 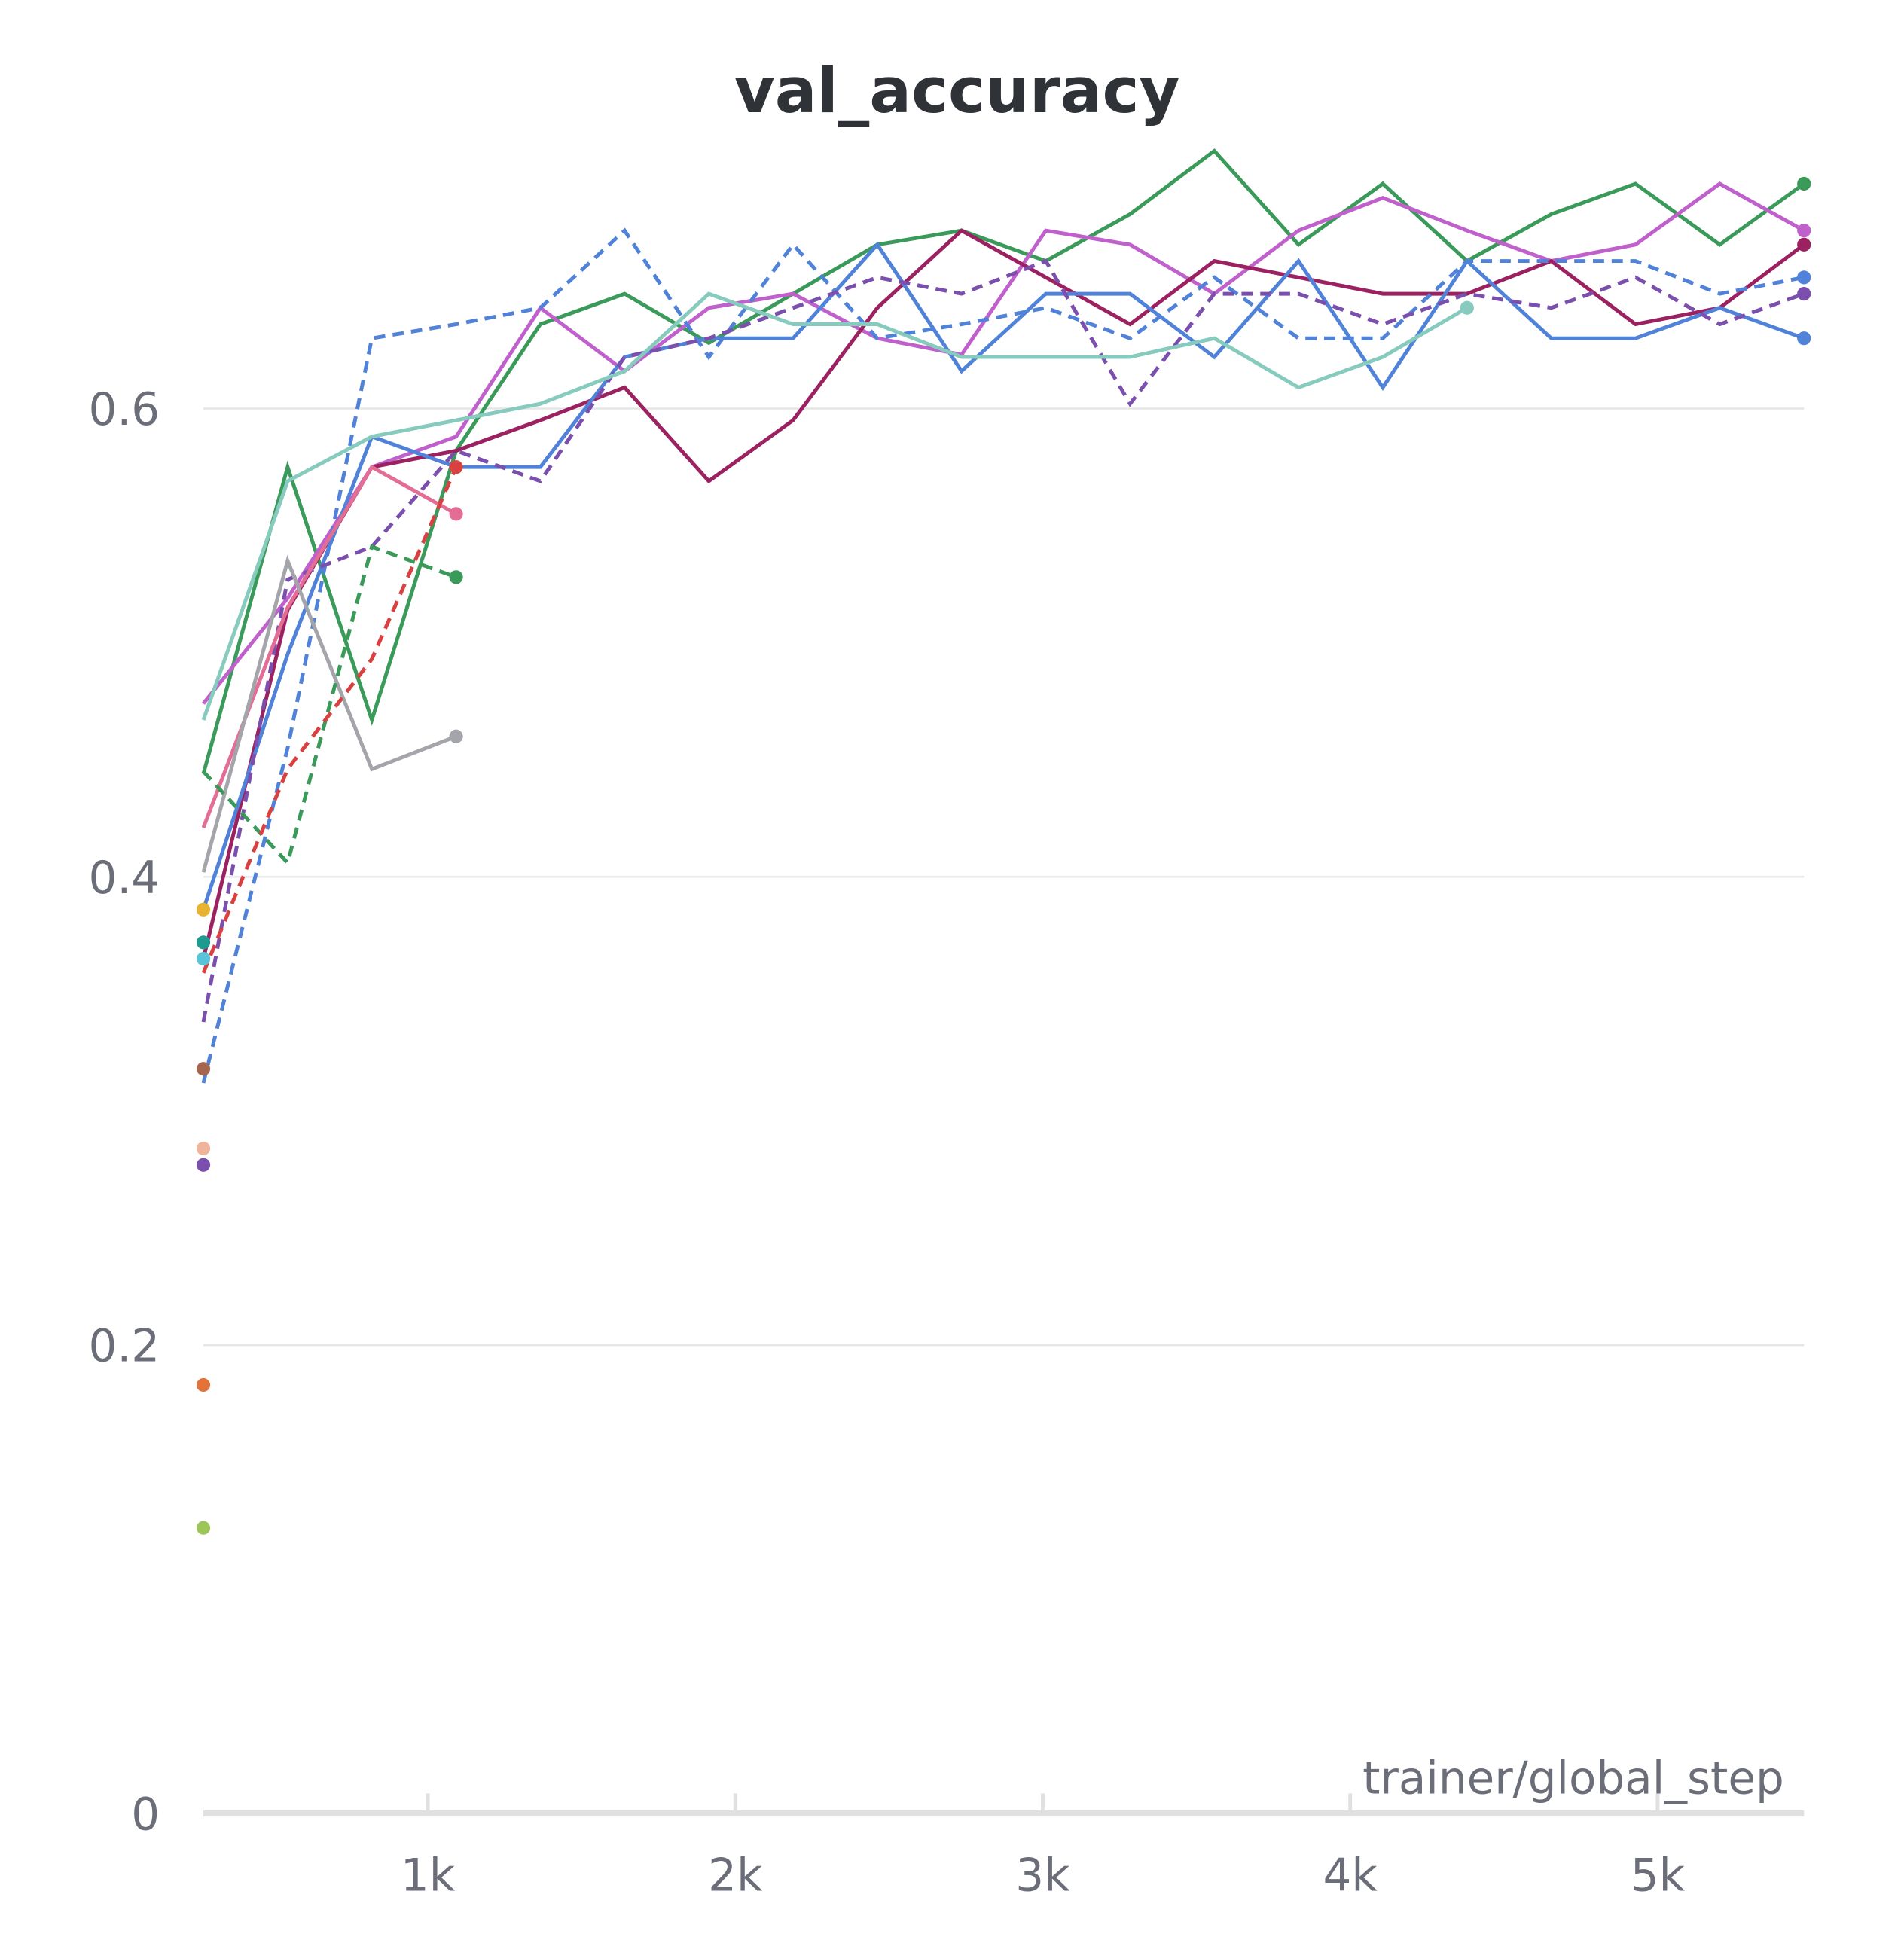 I want to click on x-tick-label: 1k, so click(x=429, y=1876).